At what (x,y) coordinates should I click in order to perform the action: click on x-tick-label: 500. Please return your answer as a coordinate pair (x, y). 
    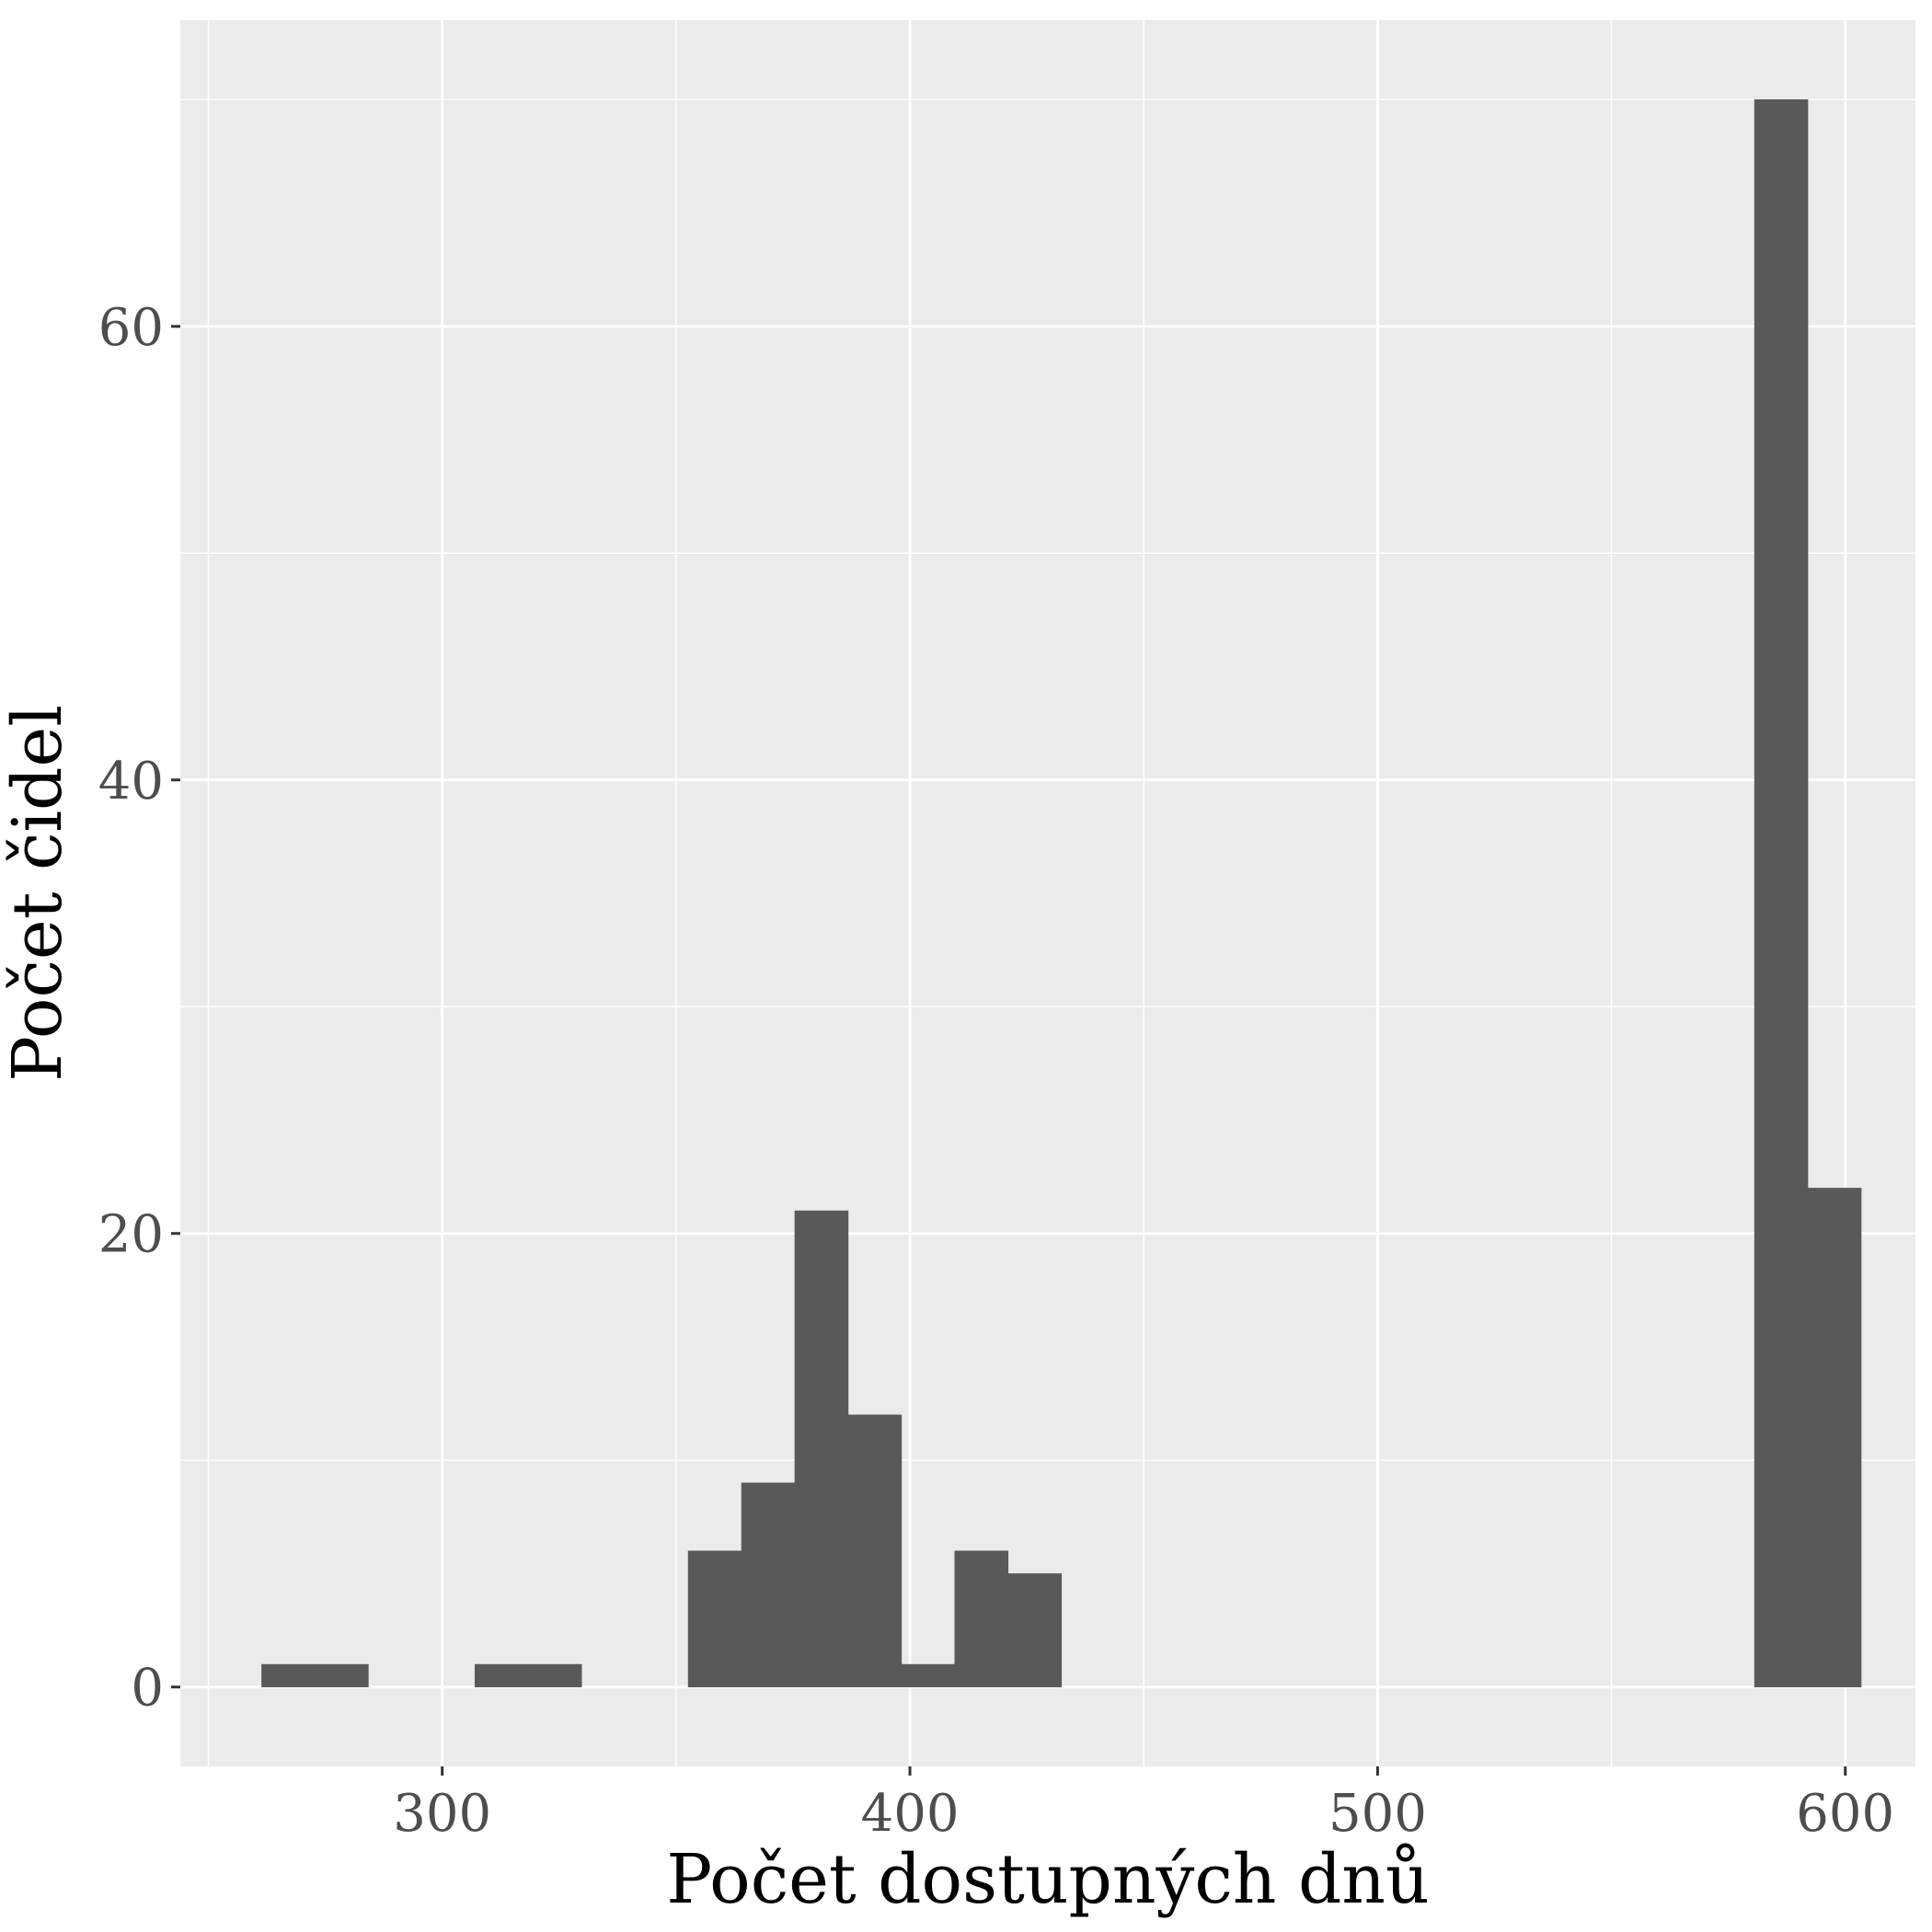
    Looking at the image, I should click on (1377, 1814).